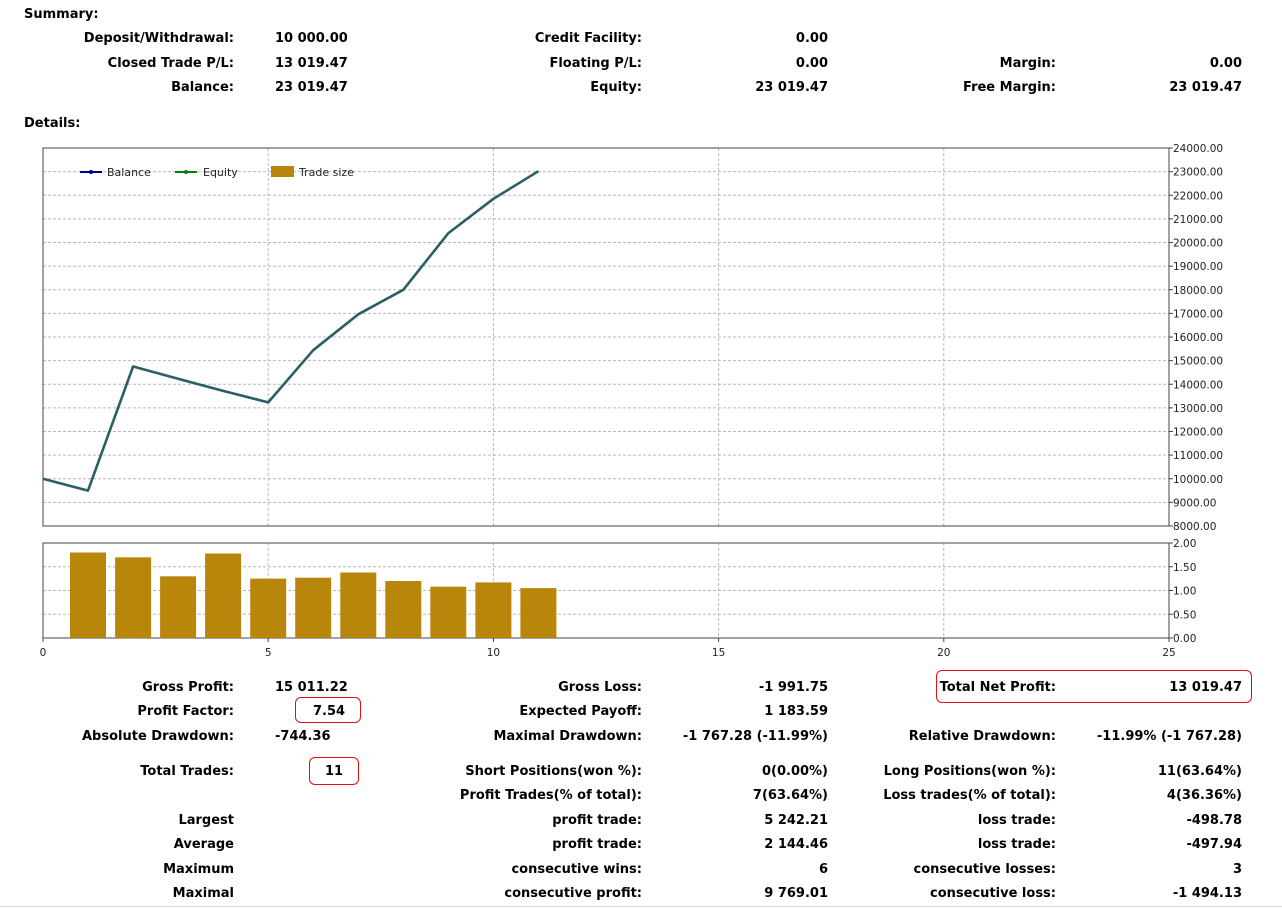 Image resolution: width=1282 pixels, height=909 pixels. What do you see at coordinates (1016, 844) in the screenshot?
I see `average-loss-label: loss trade:` at bounding box center [1016, 844].